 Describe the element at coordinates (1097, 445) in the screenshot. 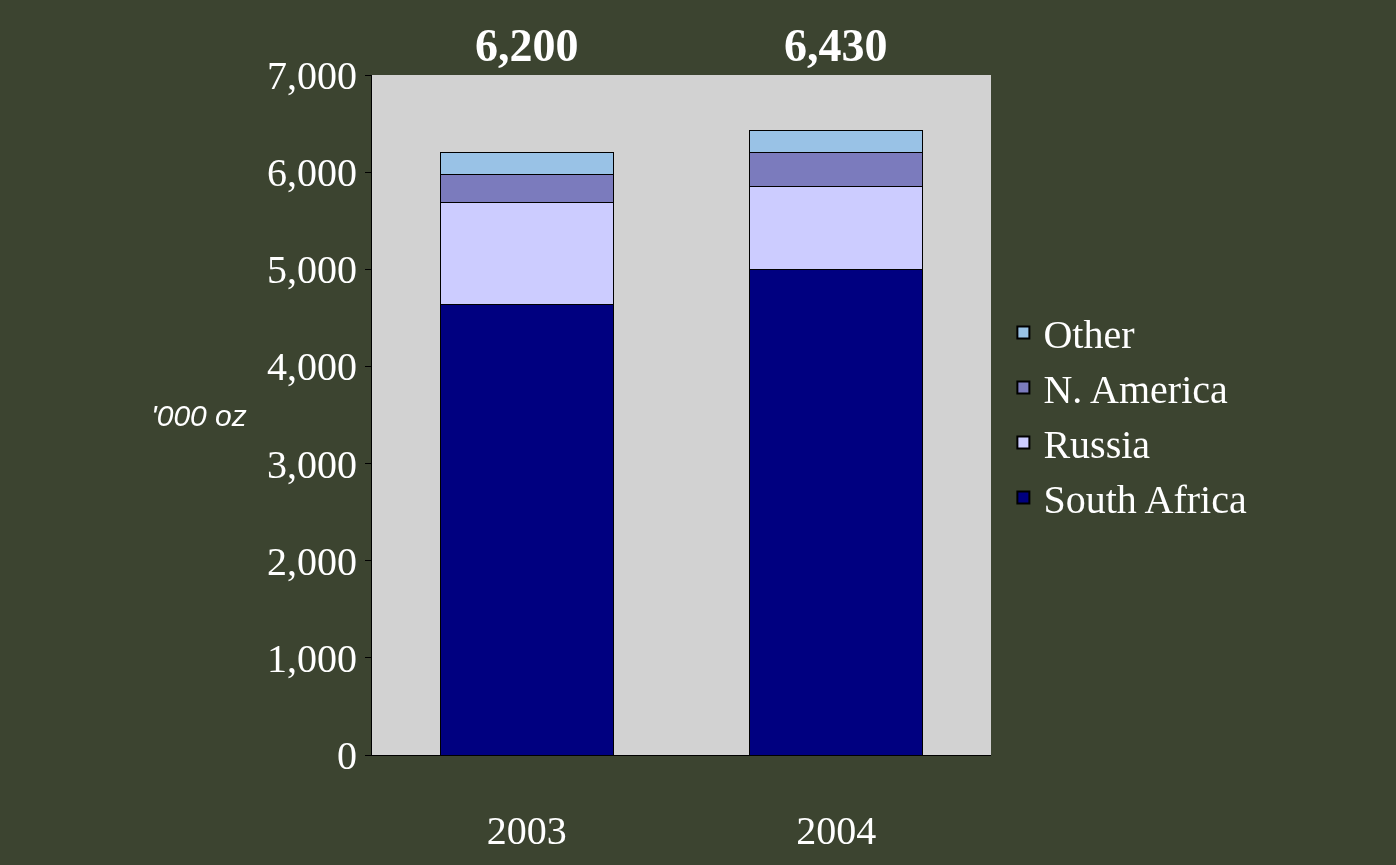

I see `legend-label: Russia` at that location.